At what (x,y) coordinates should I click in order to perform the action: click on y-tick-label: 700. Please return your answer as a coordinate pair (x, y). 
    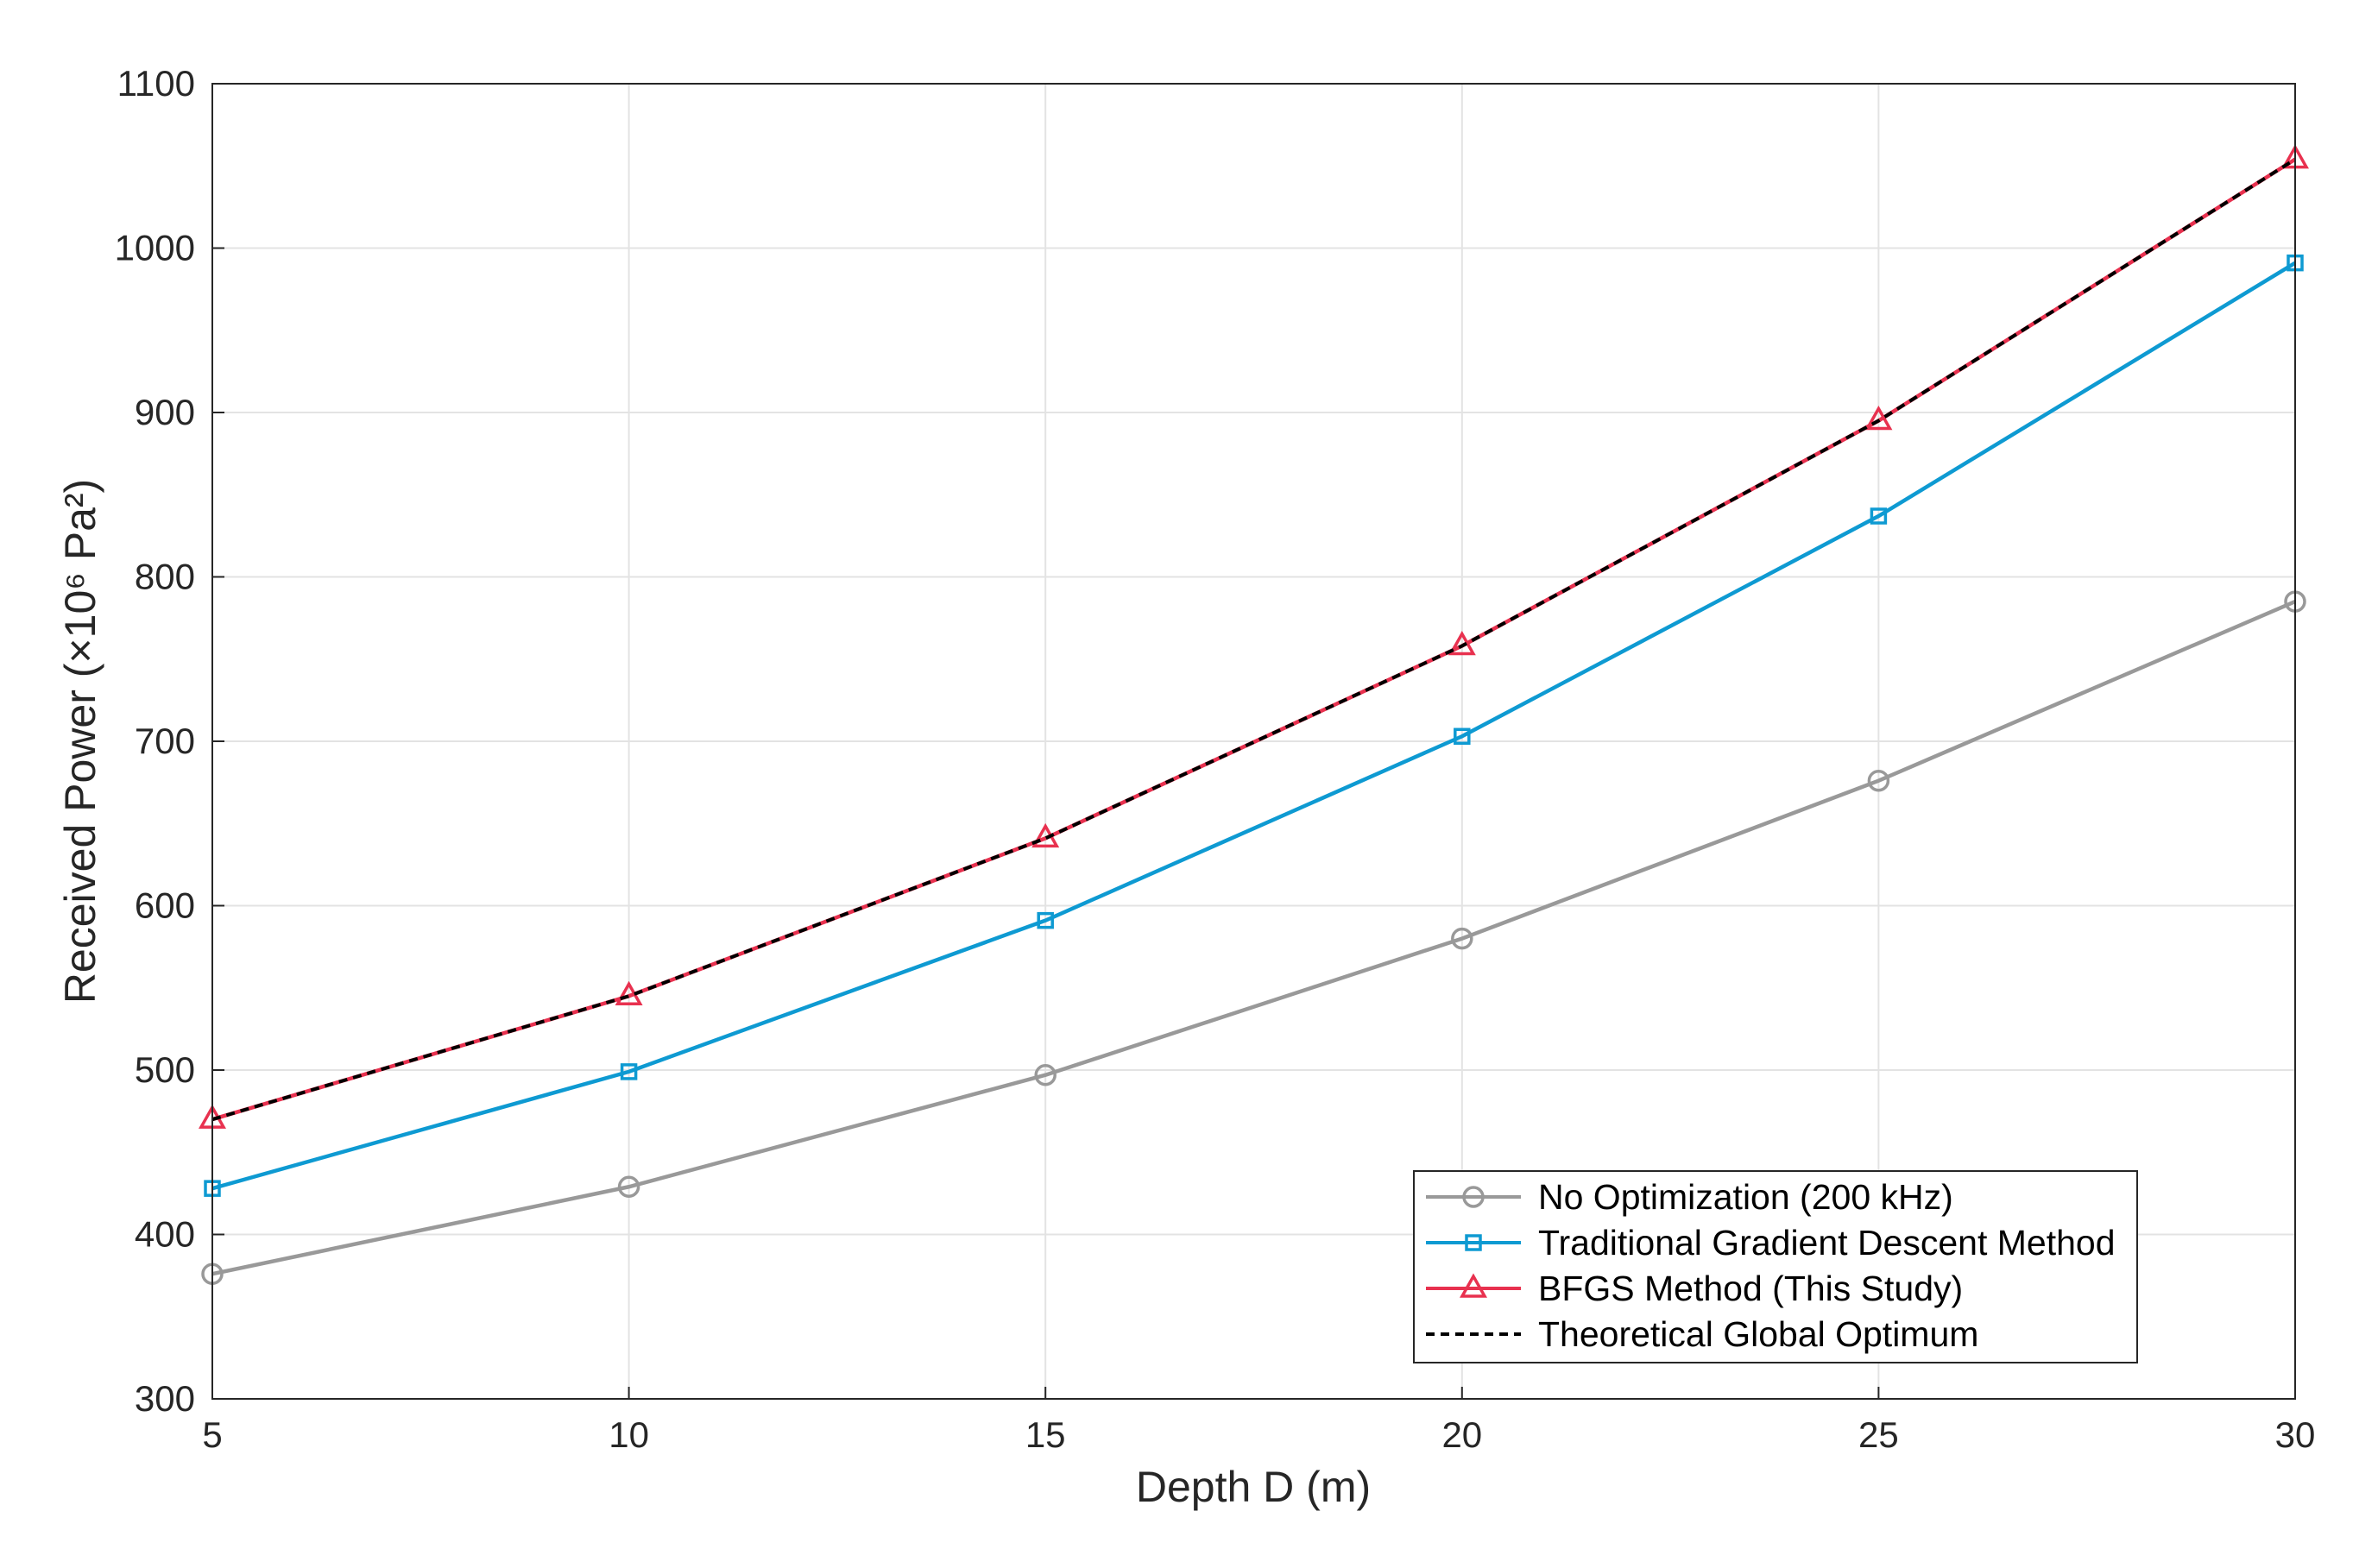
    Looking at the image, I should click on (165, 741).